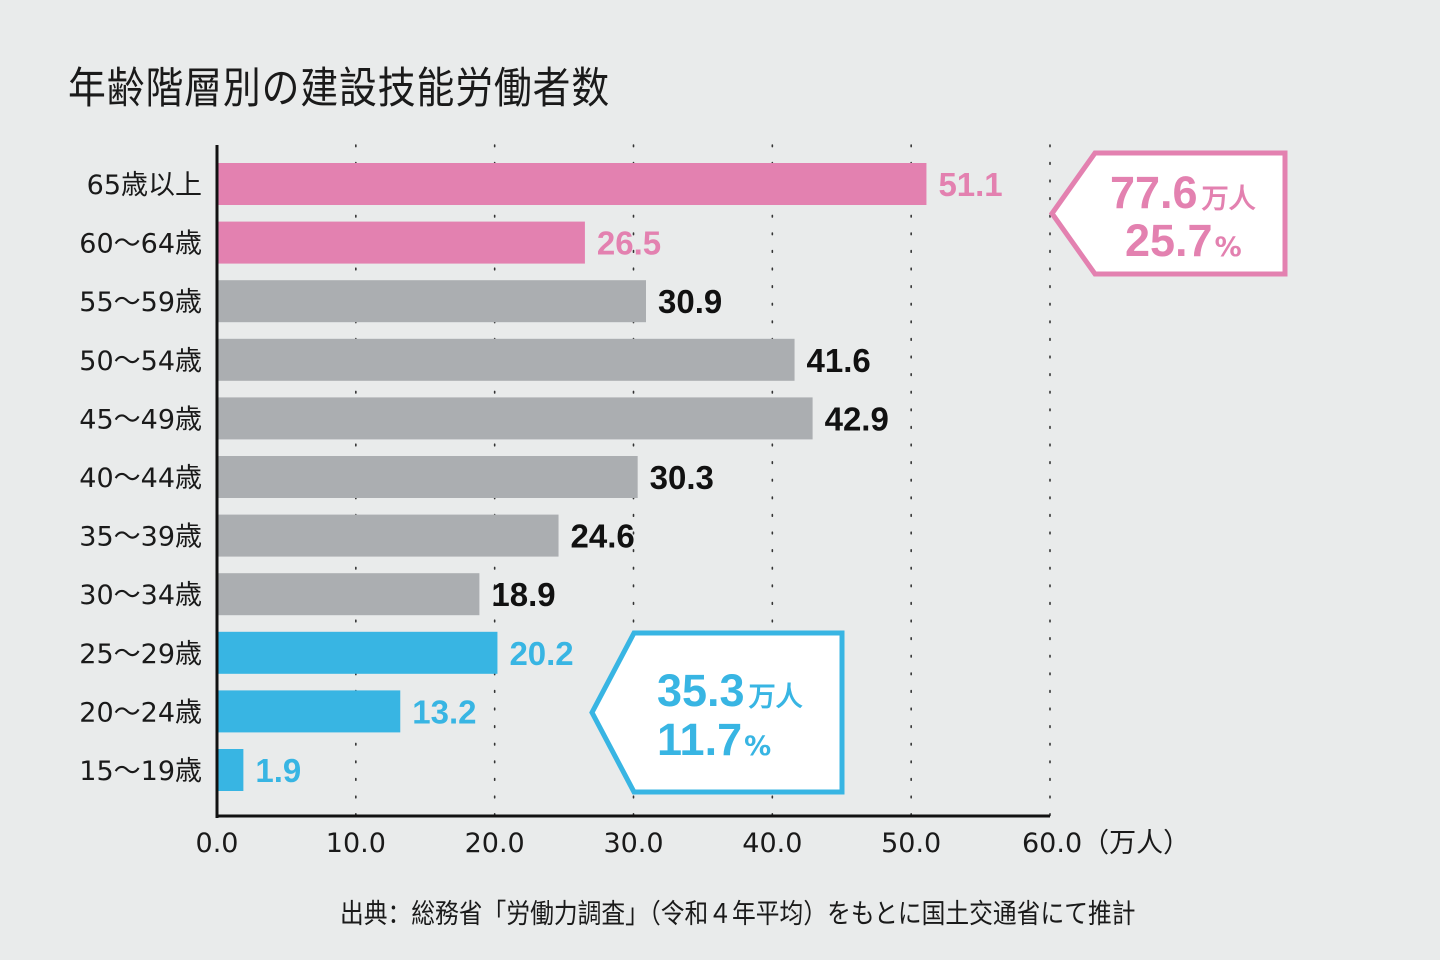  I want to click on value-label: 26.5, so click(629, 243).